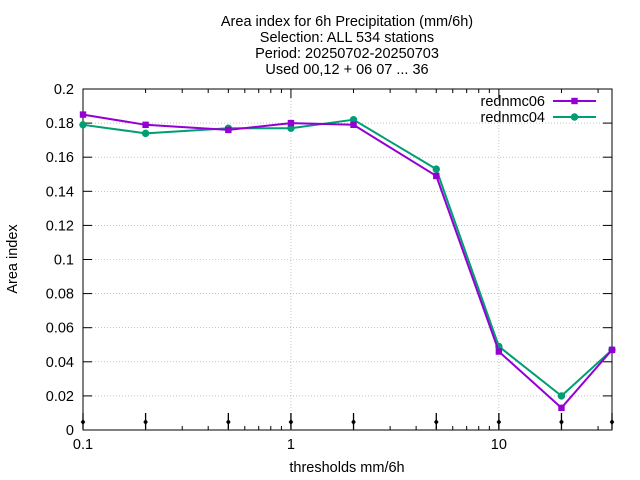  I want to click on y-tick-label: 0.2, so click(64, 90).